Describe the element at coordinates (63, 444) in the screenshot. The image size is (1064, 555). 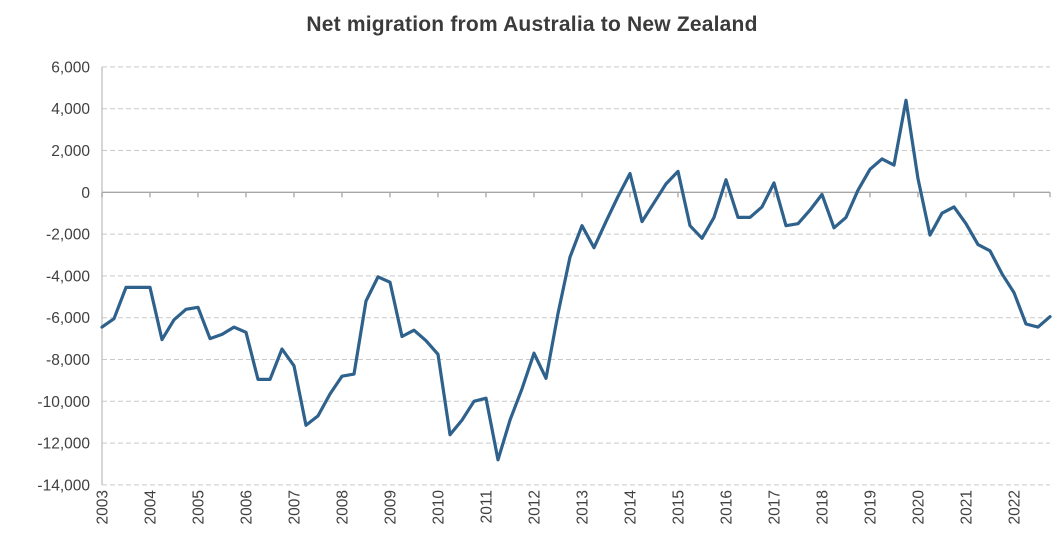
I see `y-tick-label: -12,000` at that location.